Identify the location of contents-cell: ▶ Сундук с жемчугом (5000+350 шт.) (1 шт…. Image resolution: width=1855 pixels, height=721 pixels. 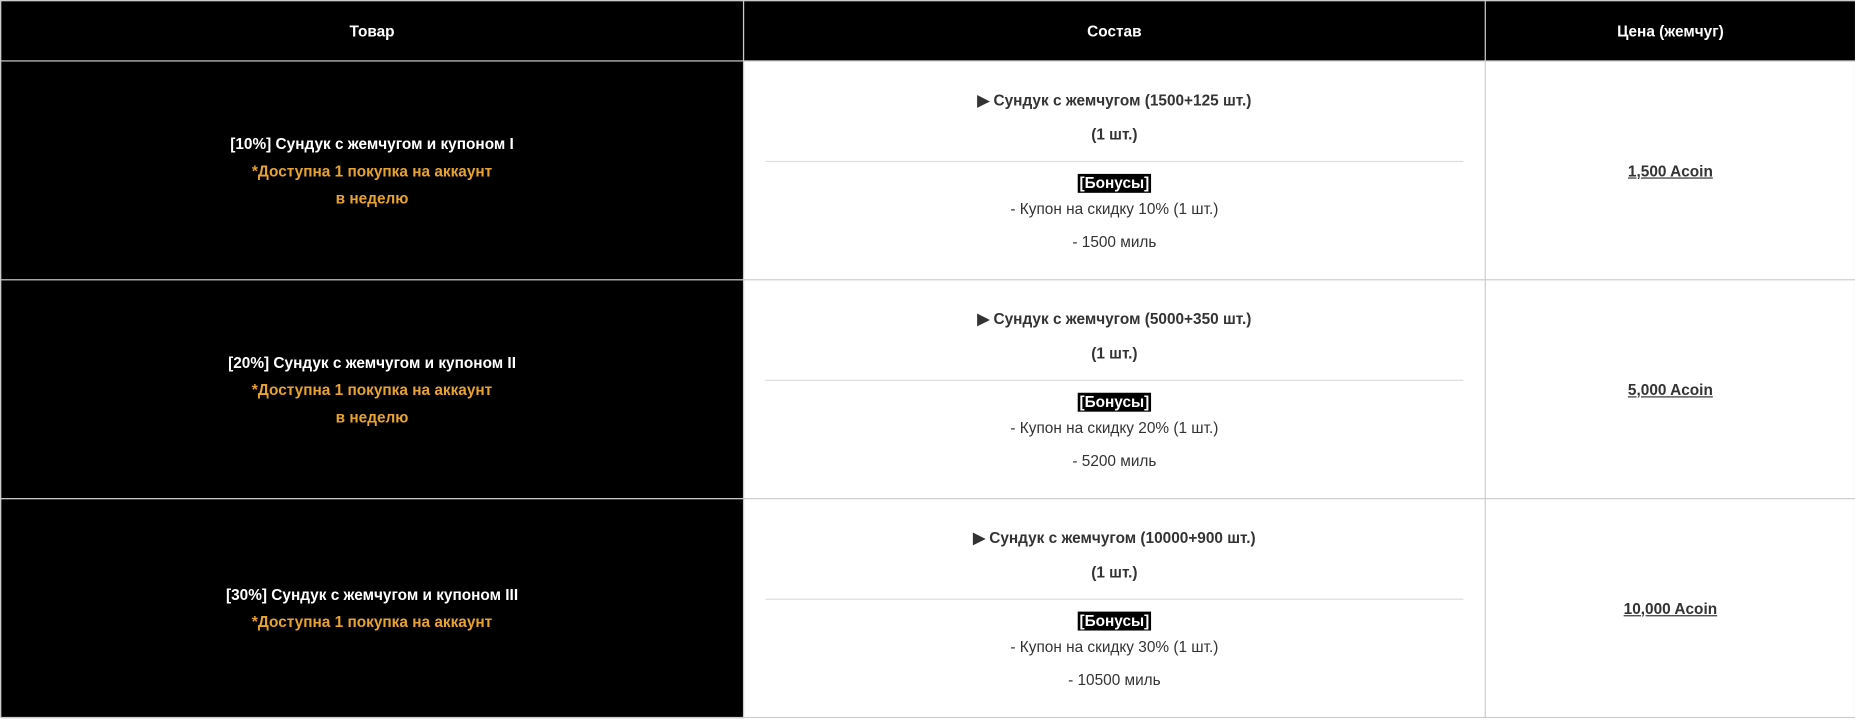
(1114, 389).